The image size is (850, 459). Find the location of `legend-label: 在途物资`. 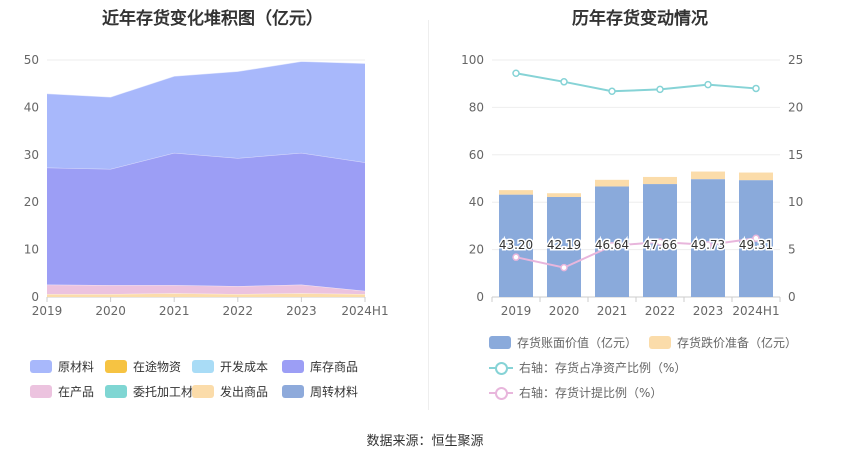

legend-label: 在途物资 is located at coordinates (157, 367).